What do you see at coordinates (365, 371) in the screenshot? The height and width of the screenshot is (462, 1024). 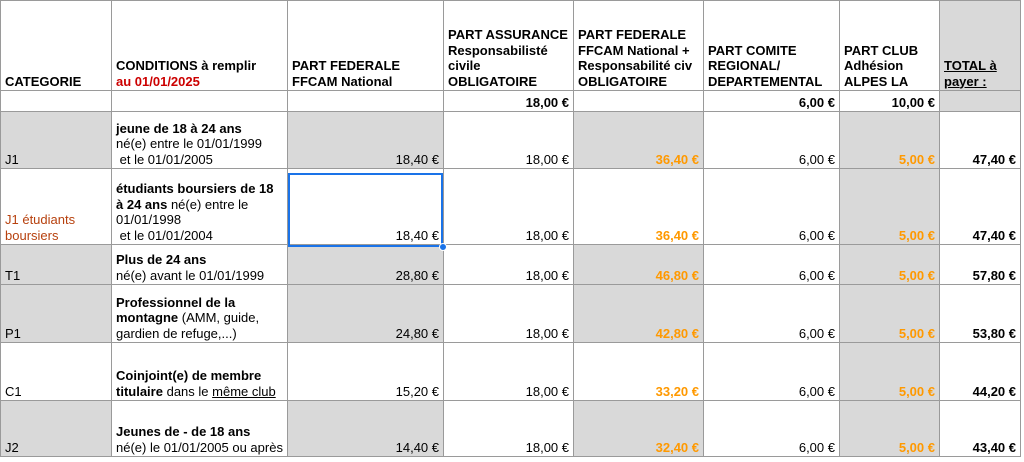 I see `cell-federale: 15,20 €` at bounding box center [365, 371].